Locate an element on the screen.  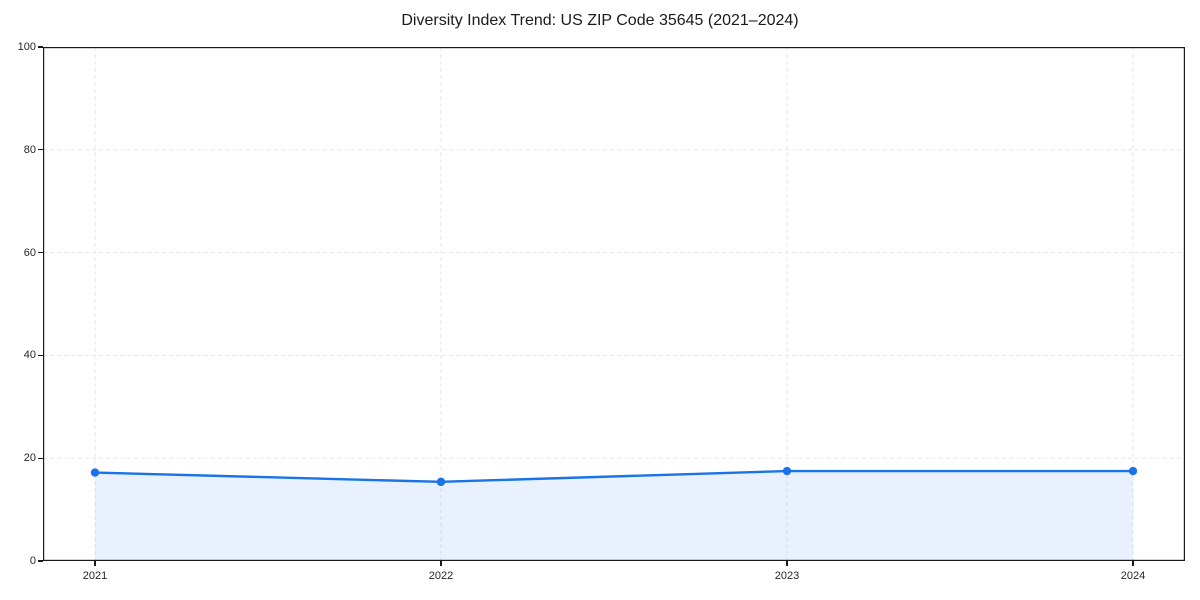
y-tick-label: 100 is located at coordinates (26, 47).